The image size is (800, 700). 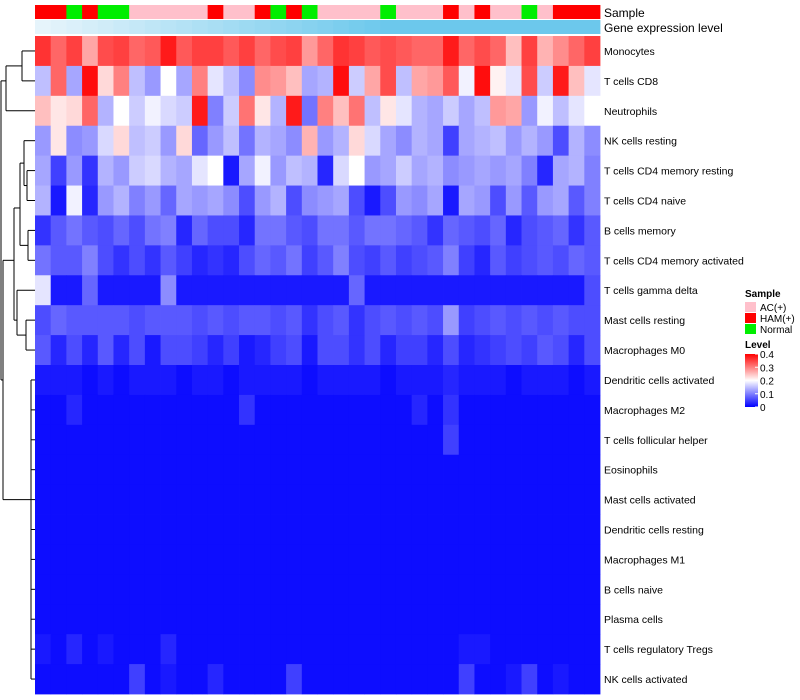 What do you see at coordinates (645, 202) in the screenshot?
I see `row-label: T cells CD4 naive` at bounding box center [645, 202].